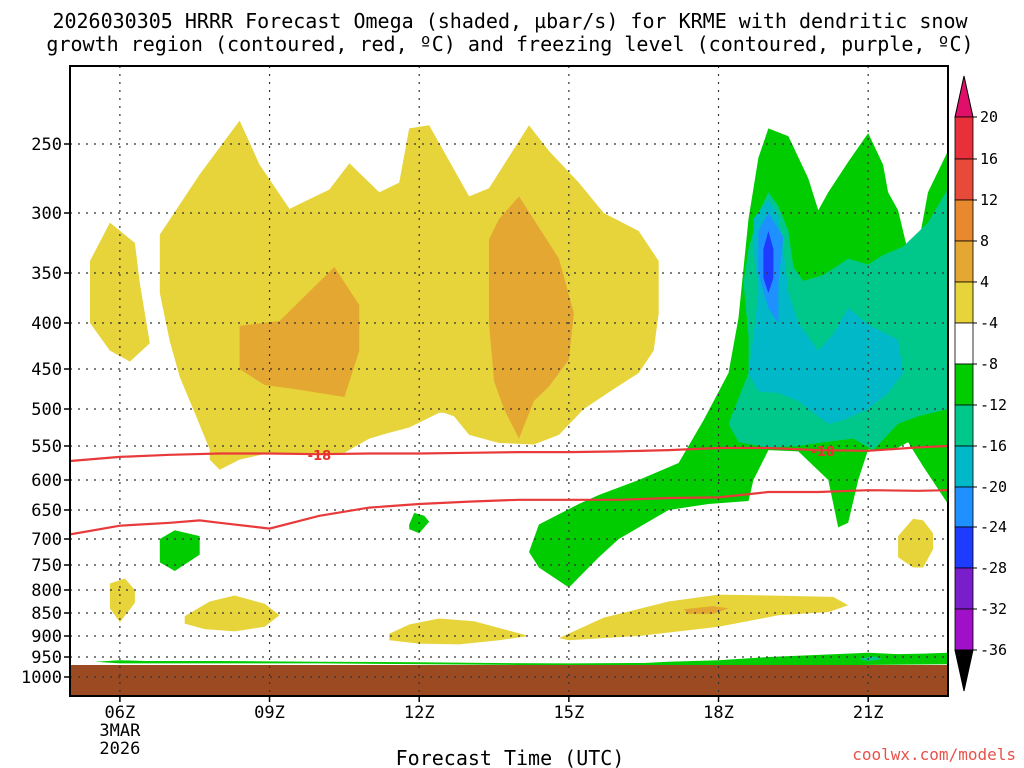 The width and height of the screenshot is (1024, 768). I want to click on y-tick-label-450: 450, so click(46, 370).